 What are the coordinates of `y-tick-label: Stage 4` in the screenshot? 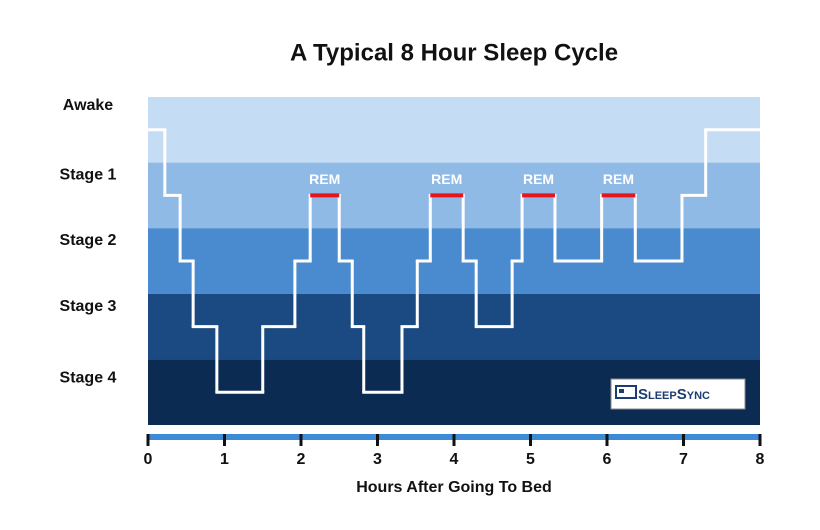 It's located at (88, 377).